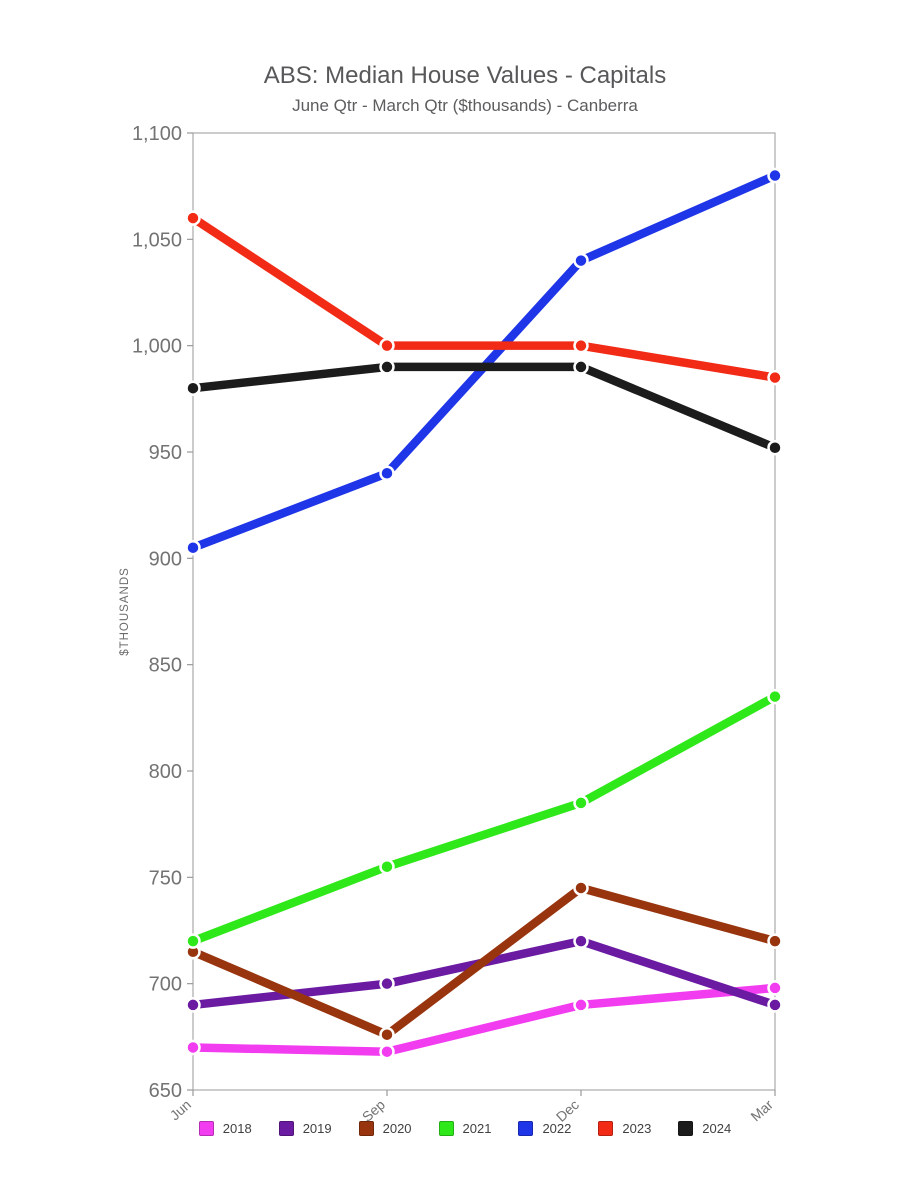 The height and width of the screenshot is (1200, 900). What do you see at coordinates (686, 1128) in the screenshot?
I see `legend-swatch-2024` at bounding box center [686, 1128].